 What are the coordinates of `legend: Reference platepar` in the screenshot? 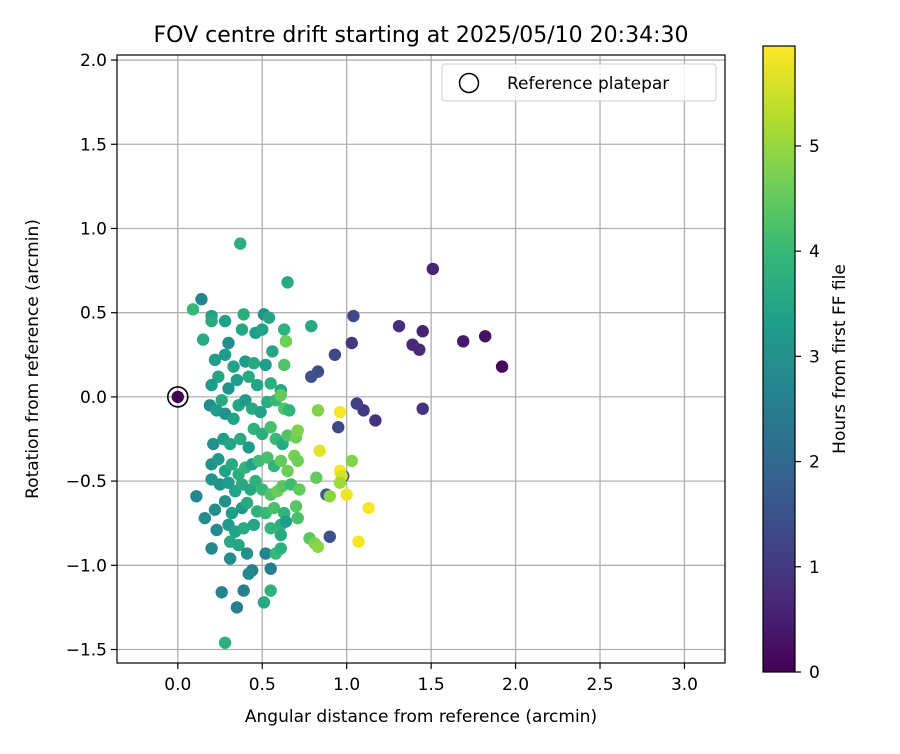 It's located at (579, 82).